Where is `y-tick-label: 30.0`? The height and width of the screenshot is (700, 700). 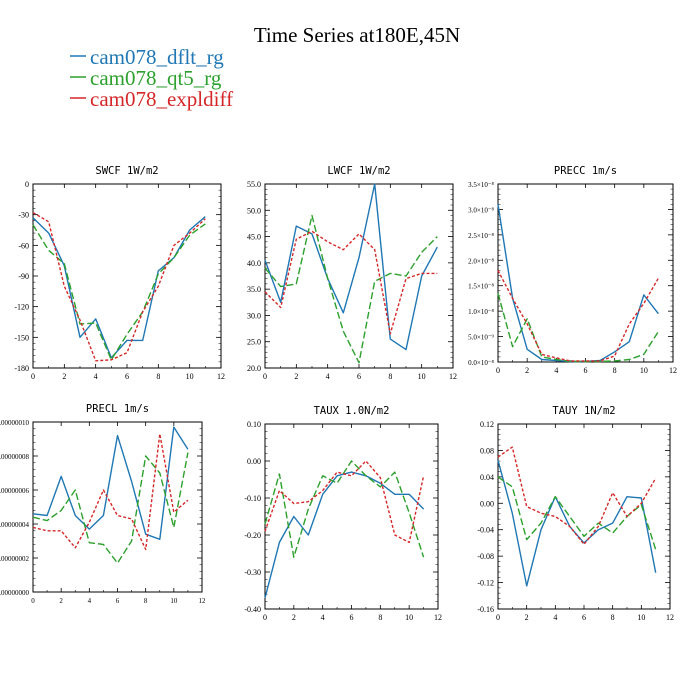
y-tick-label: 30.0 is located at coordinates (254, 315).